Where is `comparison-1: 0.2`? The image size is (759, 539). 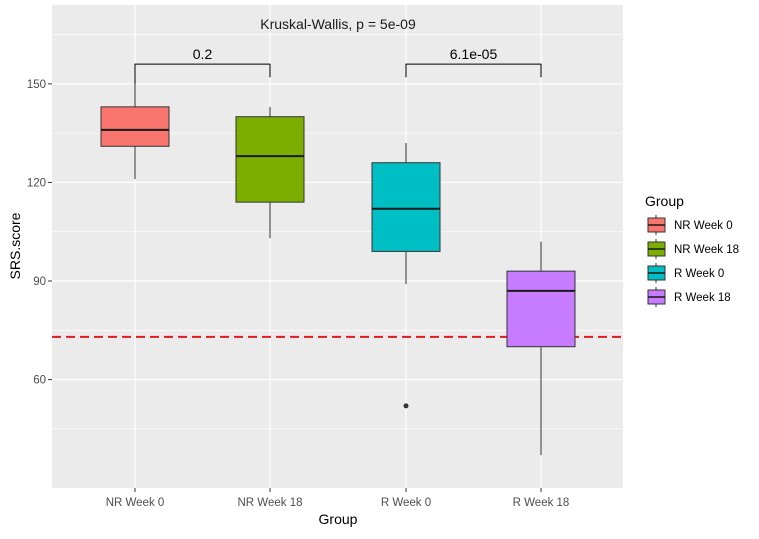
comparison-1: 0.2 is located at coordinates (202, 65).